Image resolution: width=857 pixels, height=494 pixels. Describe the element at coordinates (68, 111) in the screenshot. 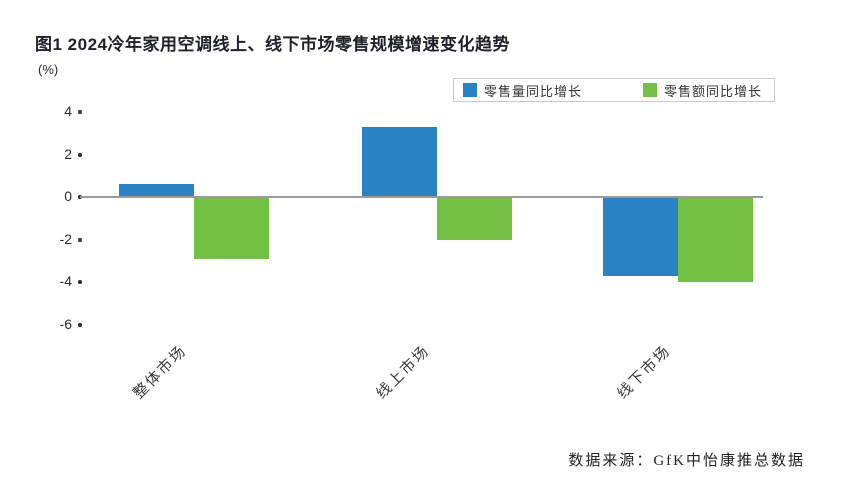

I see `y-tick-label: 4` at that location.